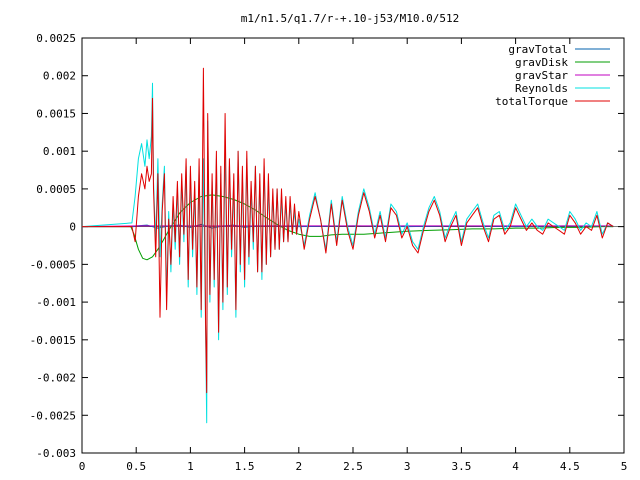 The image size is (640, 480). I want to click on x-tick-label: 5, so click(624, 466).